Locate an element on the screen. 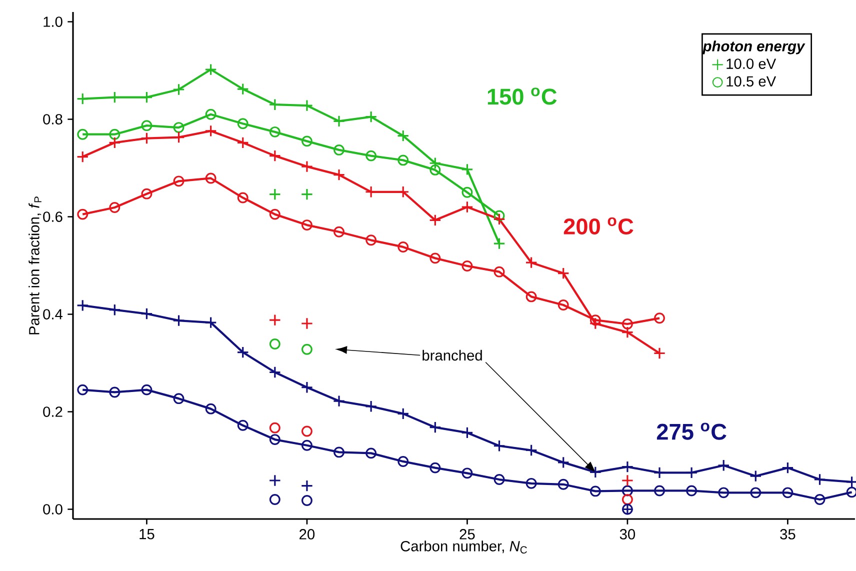 The height and width of the screenshot is (571, 856). x-axis-title: Carbon number, N$_{C}$ is located at coordinates (463, 547).